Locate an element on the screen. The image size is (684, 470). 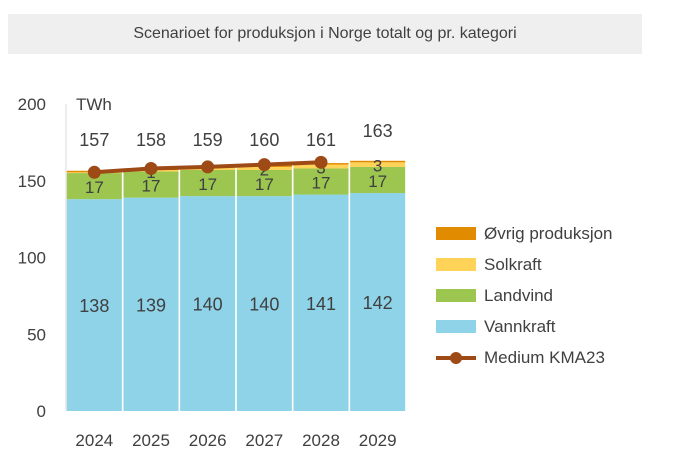
y-tick-labels: 0 50 100 150 200 is located at coordinates (32, 258).